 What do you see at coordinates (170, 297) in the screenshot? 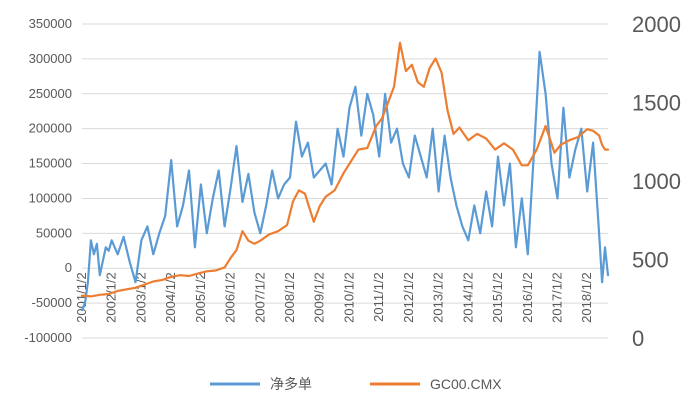
I see `x-tick-label: 2004/1/2` at bounding box center [170, 297].